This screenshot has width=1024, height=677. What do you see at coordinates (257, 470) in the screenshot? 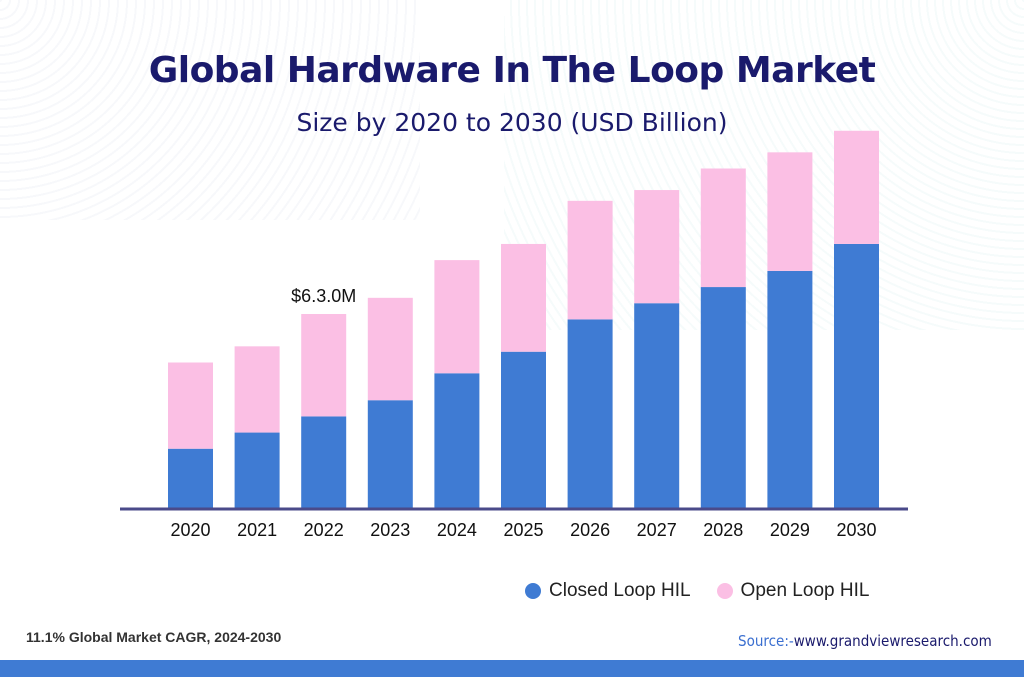
I see `bar-closed-2021` at bounding box center [257, 470].